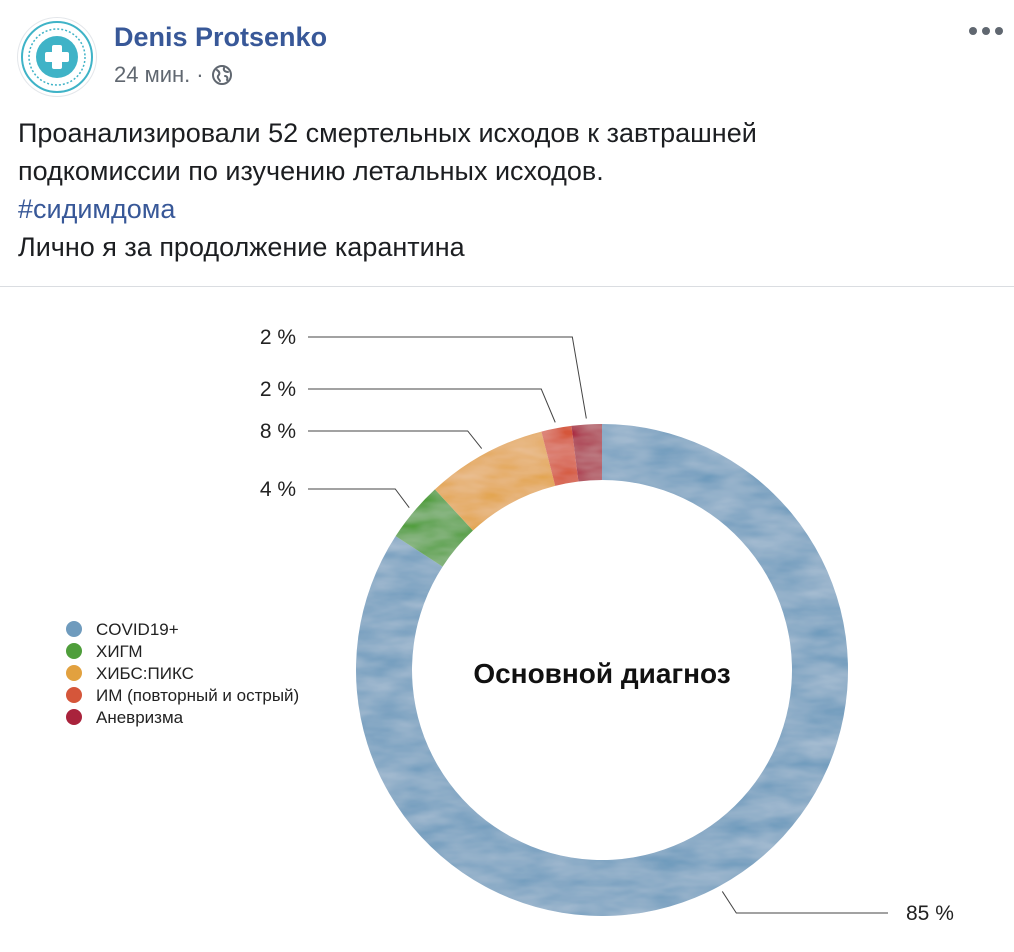  I want to click on more-options-icon, so click(986, 31).